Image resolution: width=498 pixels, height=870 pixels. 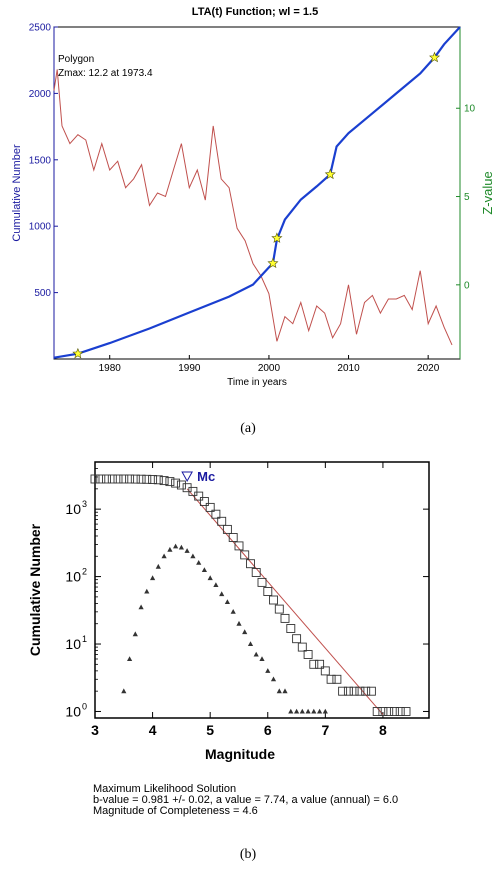 I want to click on x-axis-label-a: Time in years, so click(x=257, y=382).